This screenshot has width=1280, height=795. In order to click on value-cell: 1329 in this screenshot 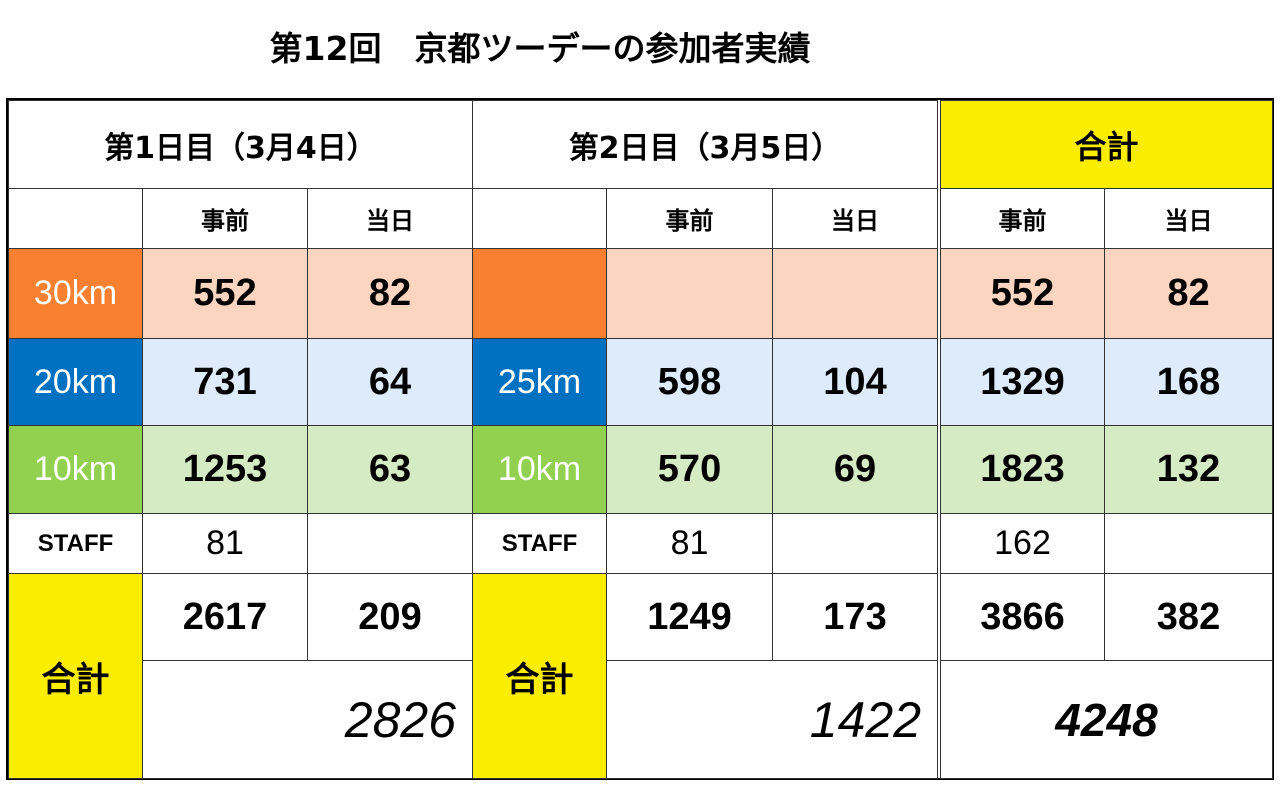, I will do `click(1022, 382)`.